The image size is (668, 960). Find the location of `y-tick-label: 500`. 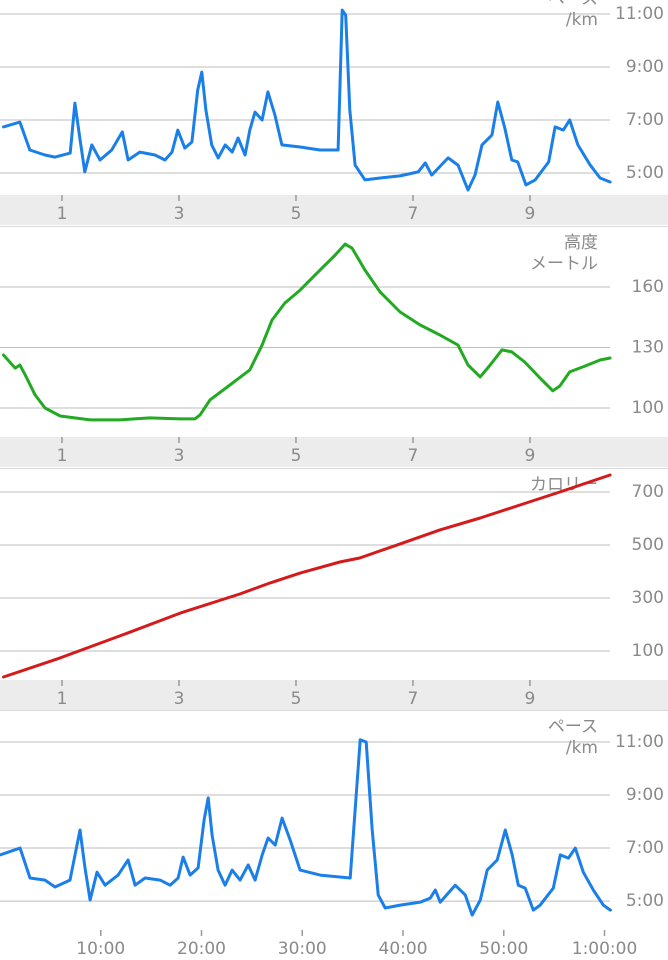

y-tick-label: 500 is located at coordinates (648, 545).